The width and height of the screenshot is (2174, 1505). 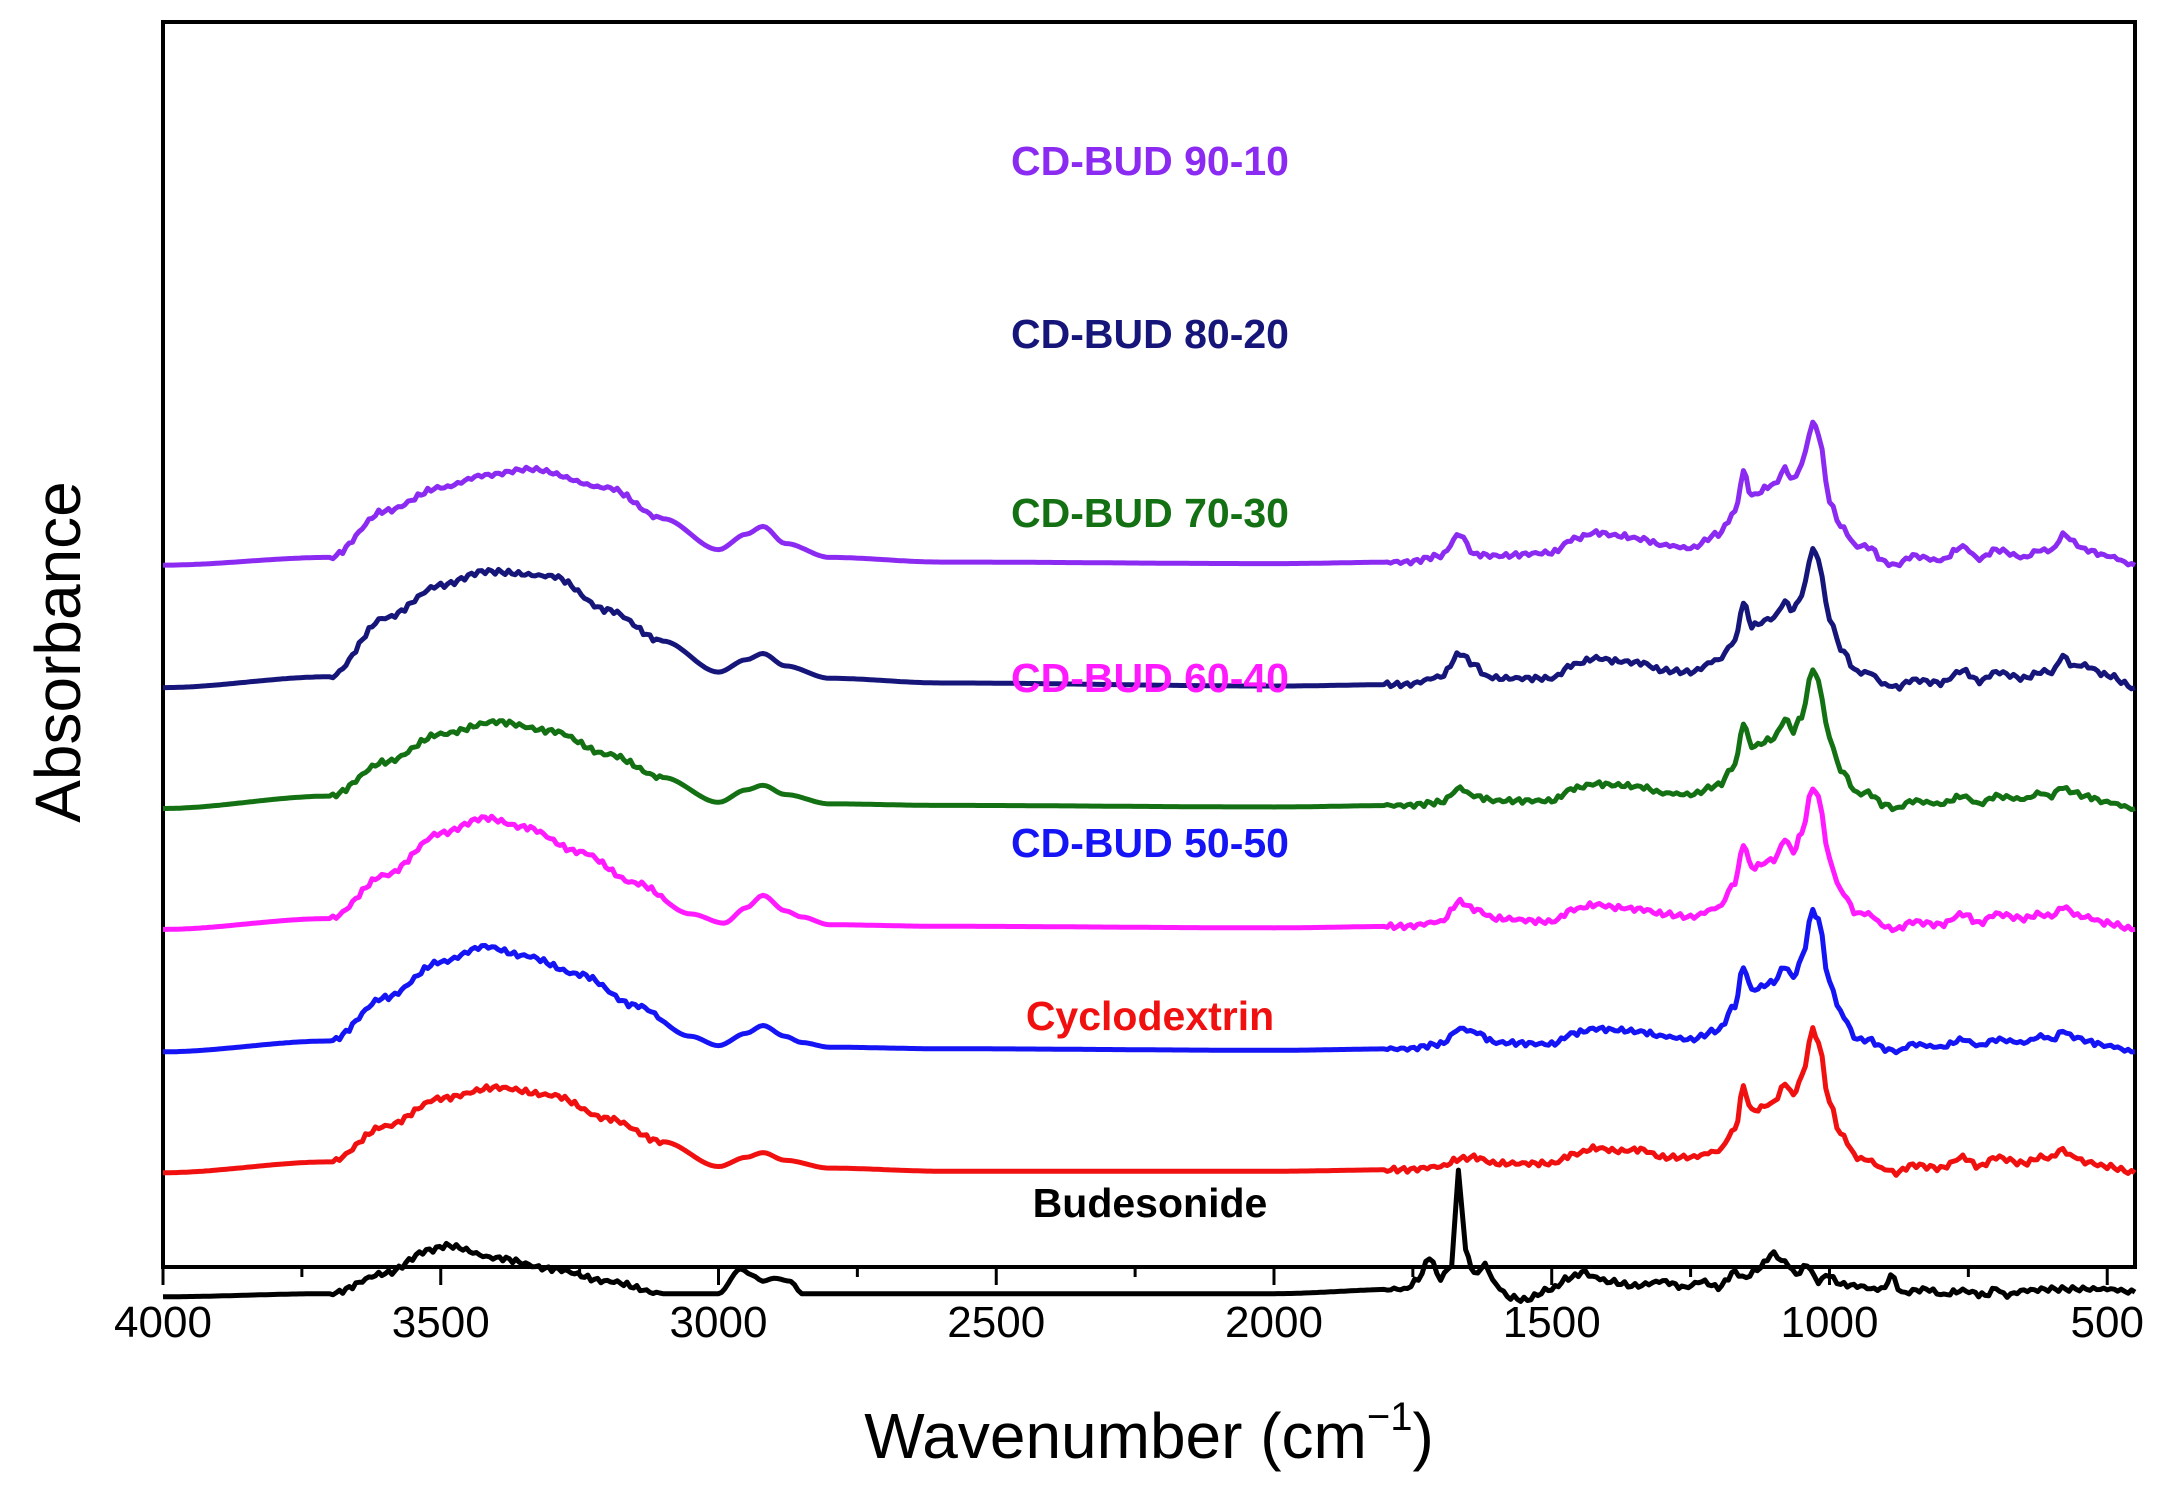 I want to click on x-axis-title-main: Wavenumber (cm, so click(x=1115, y=1436).